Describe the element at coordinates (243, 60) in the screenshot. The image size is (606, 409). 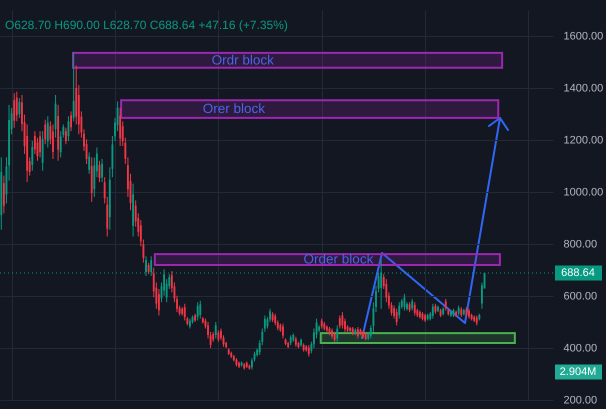
I see `band-label: Ordr block` at that location.